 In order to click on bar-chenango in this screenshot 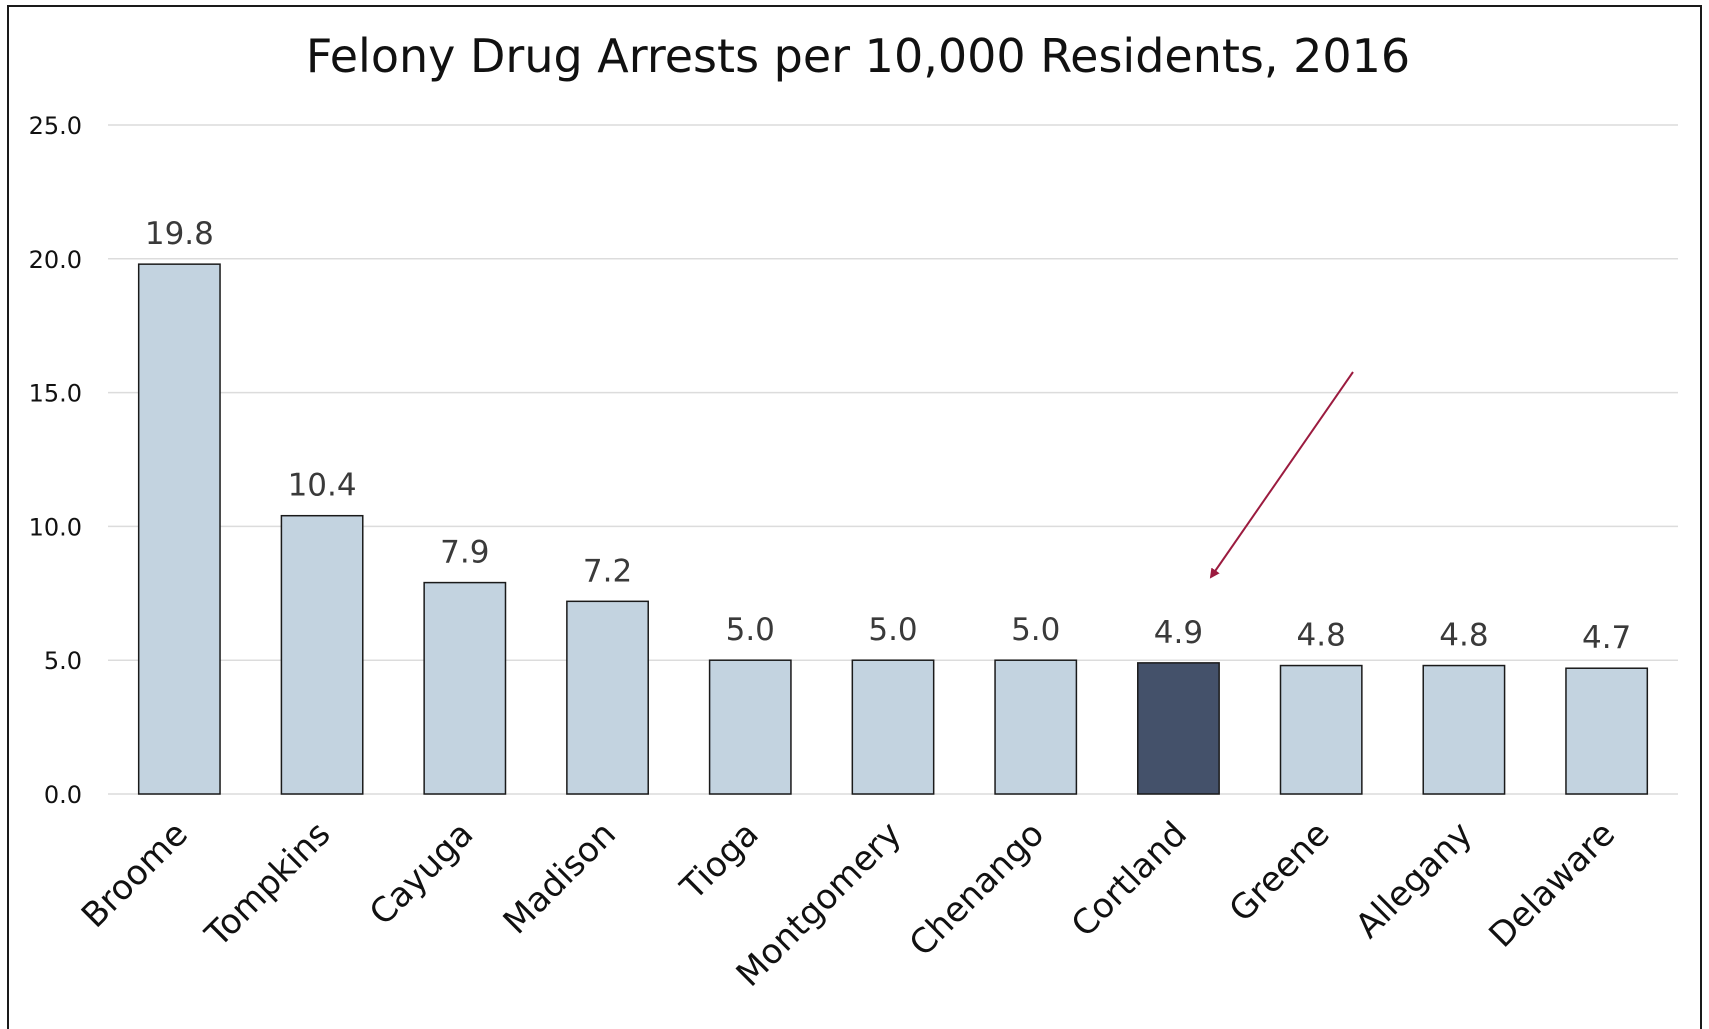, I will do `click(1036, 727)`.